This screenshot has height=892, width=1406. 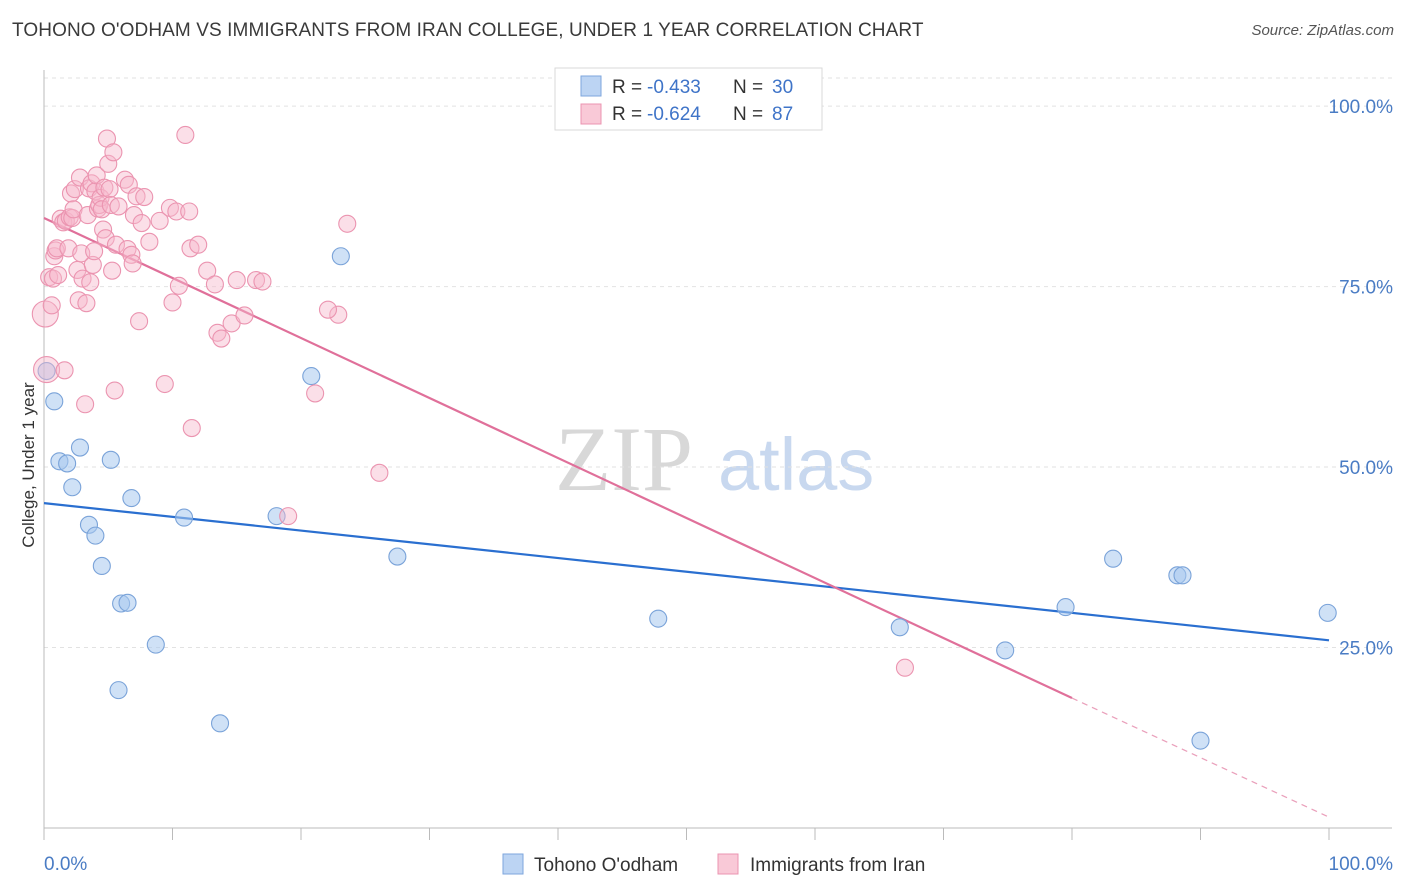 I want to click on top-legend: R = -0.433 N = 30 R = -0.624 N = 87, so click(x=688, y=99).